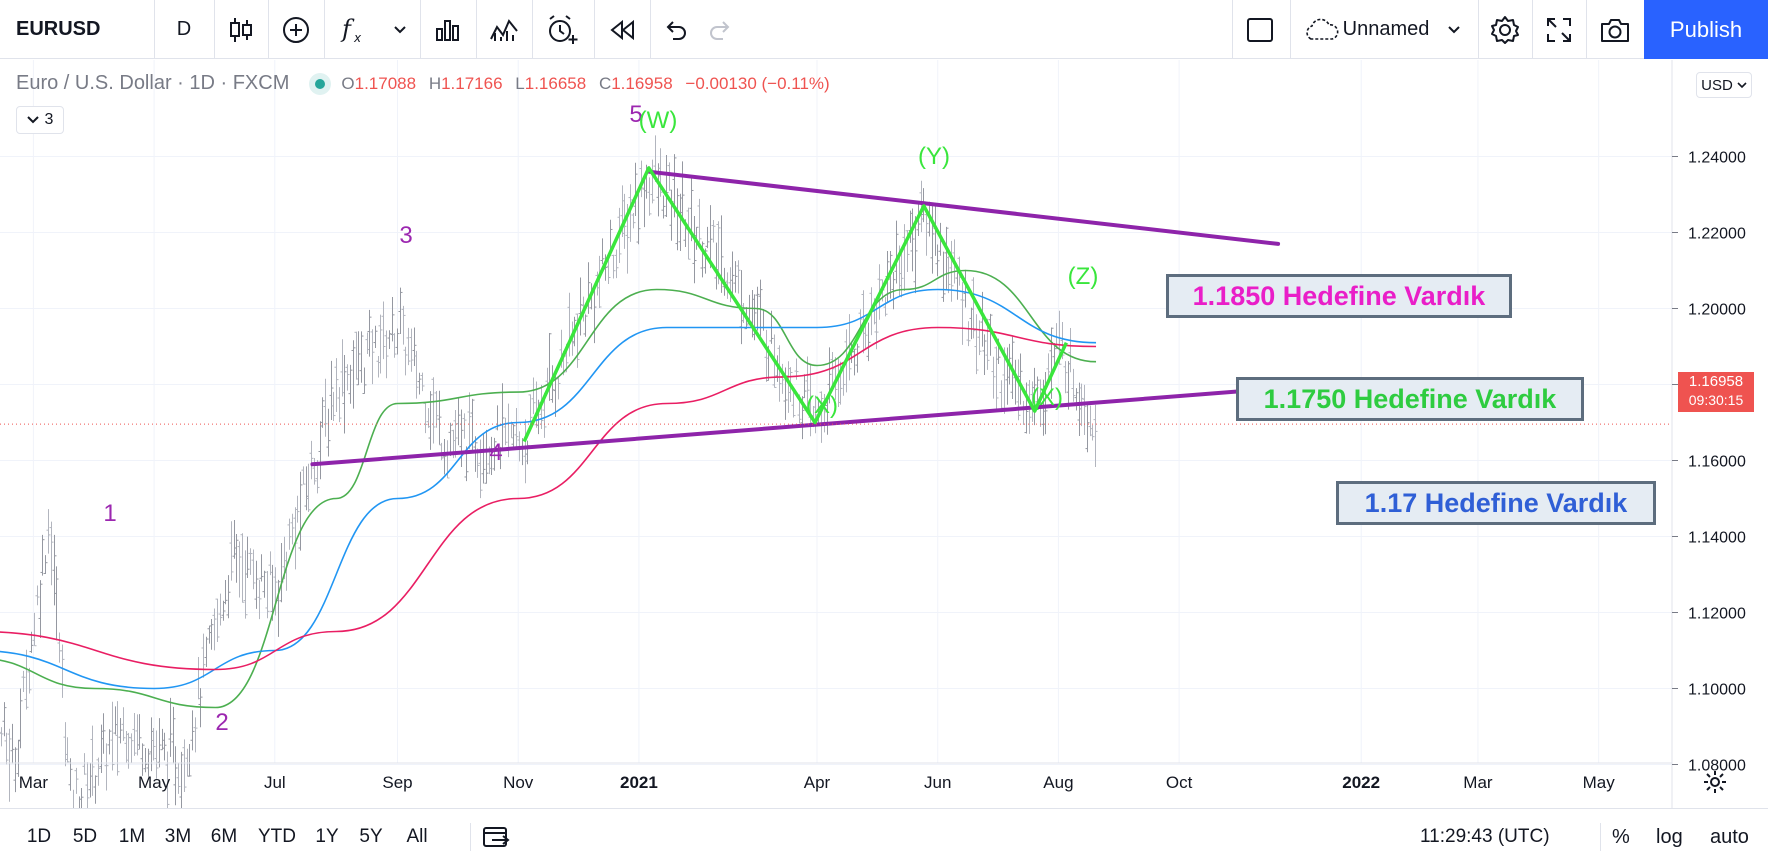  What do you see at coordinates (1716, 400) in the screenshot?
I see `bar-countdown: 09:30:15` at bounding box center [1716, 400].